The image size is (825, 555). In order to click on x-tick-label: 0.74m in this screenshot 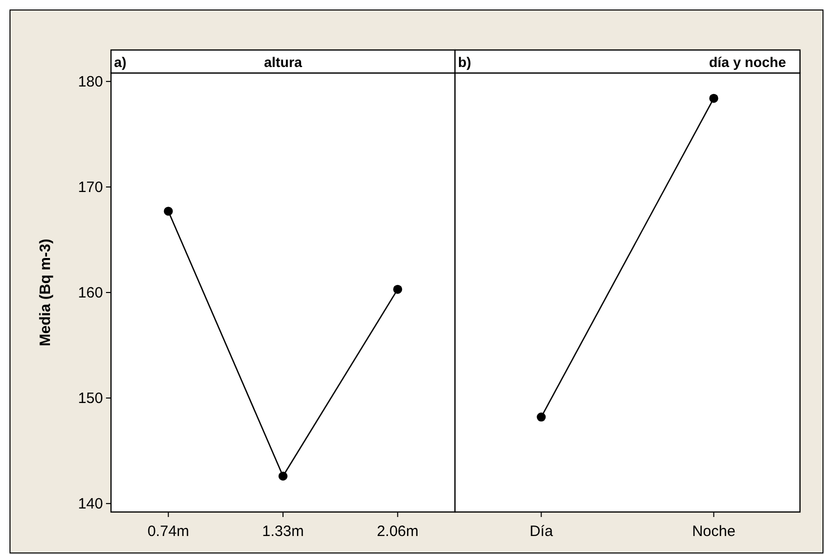, I will do `click(168, 531)`.